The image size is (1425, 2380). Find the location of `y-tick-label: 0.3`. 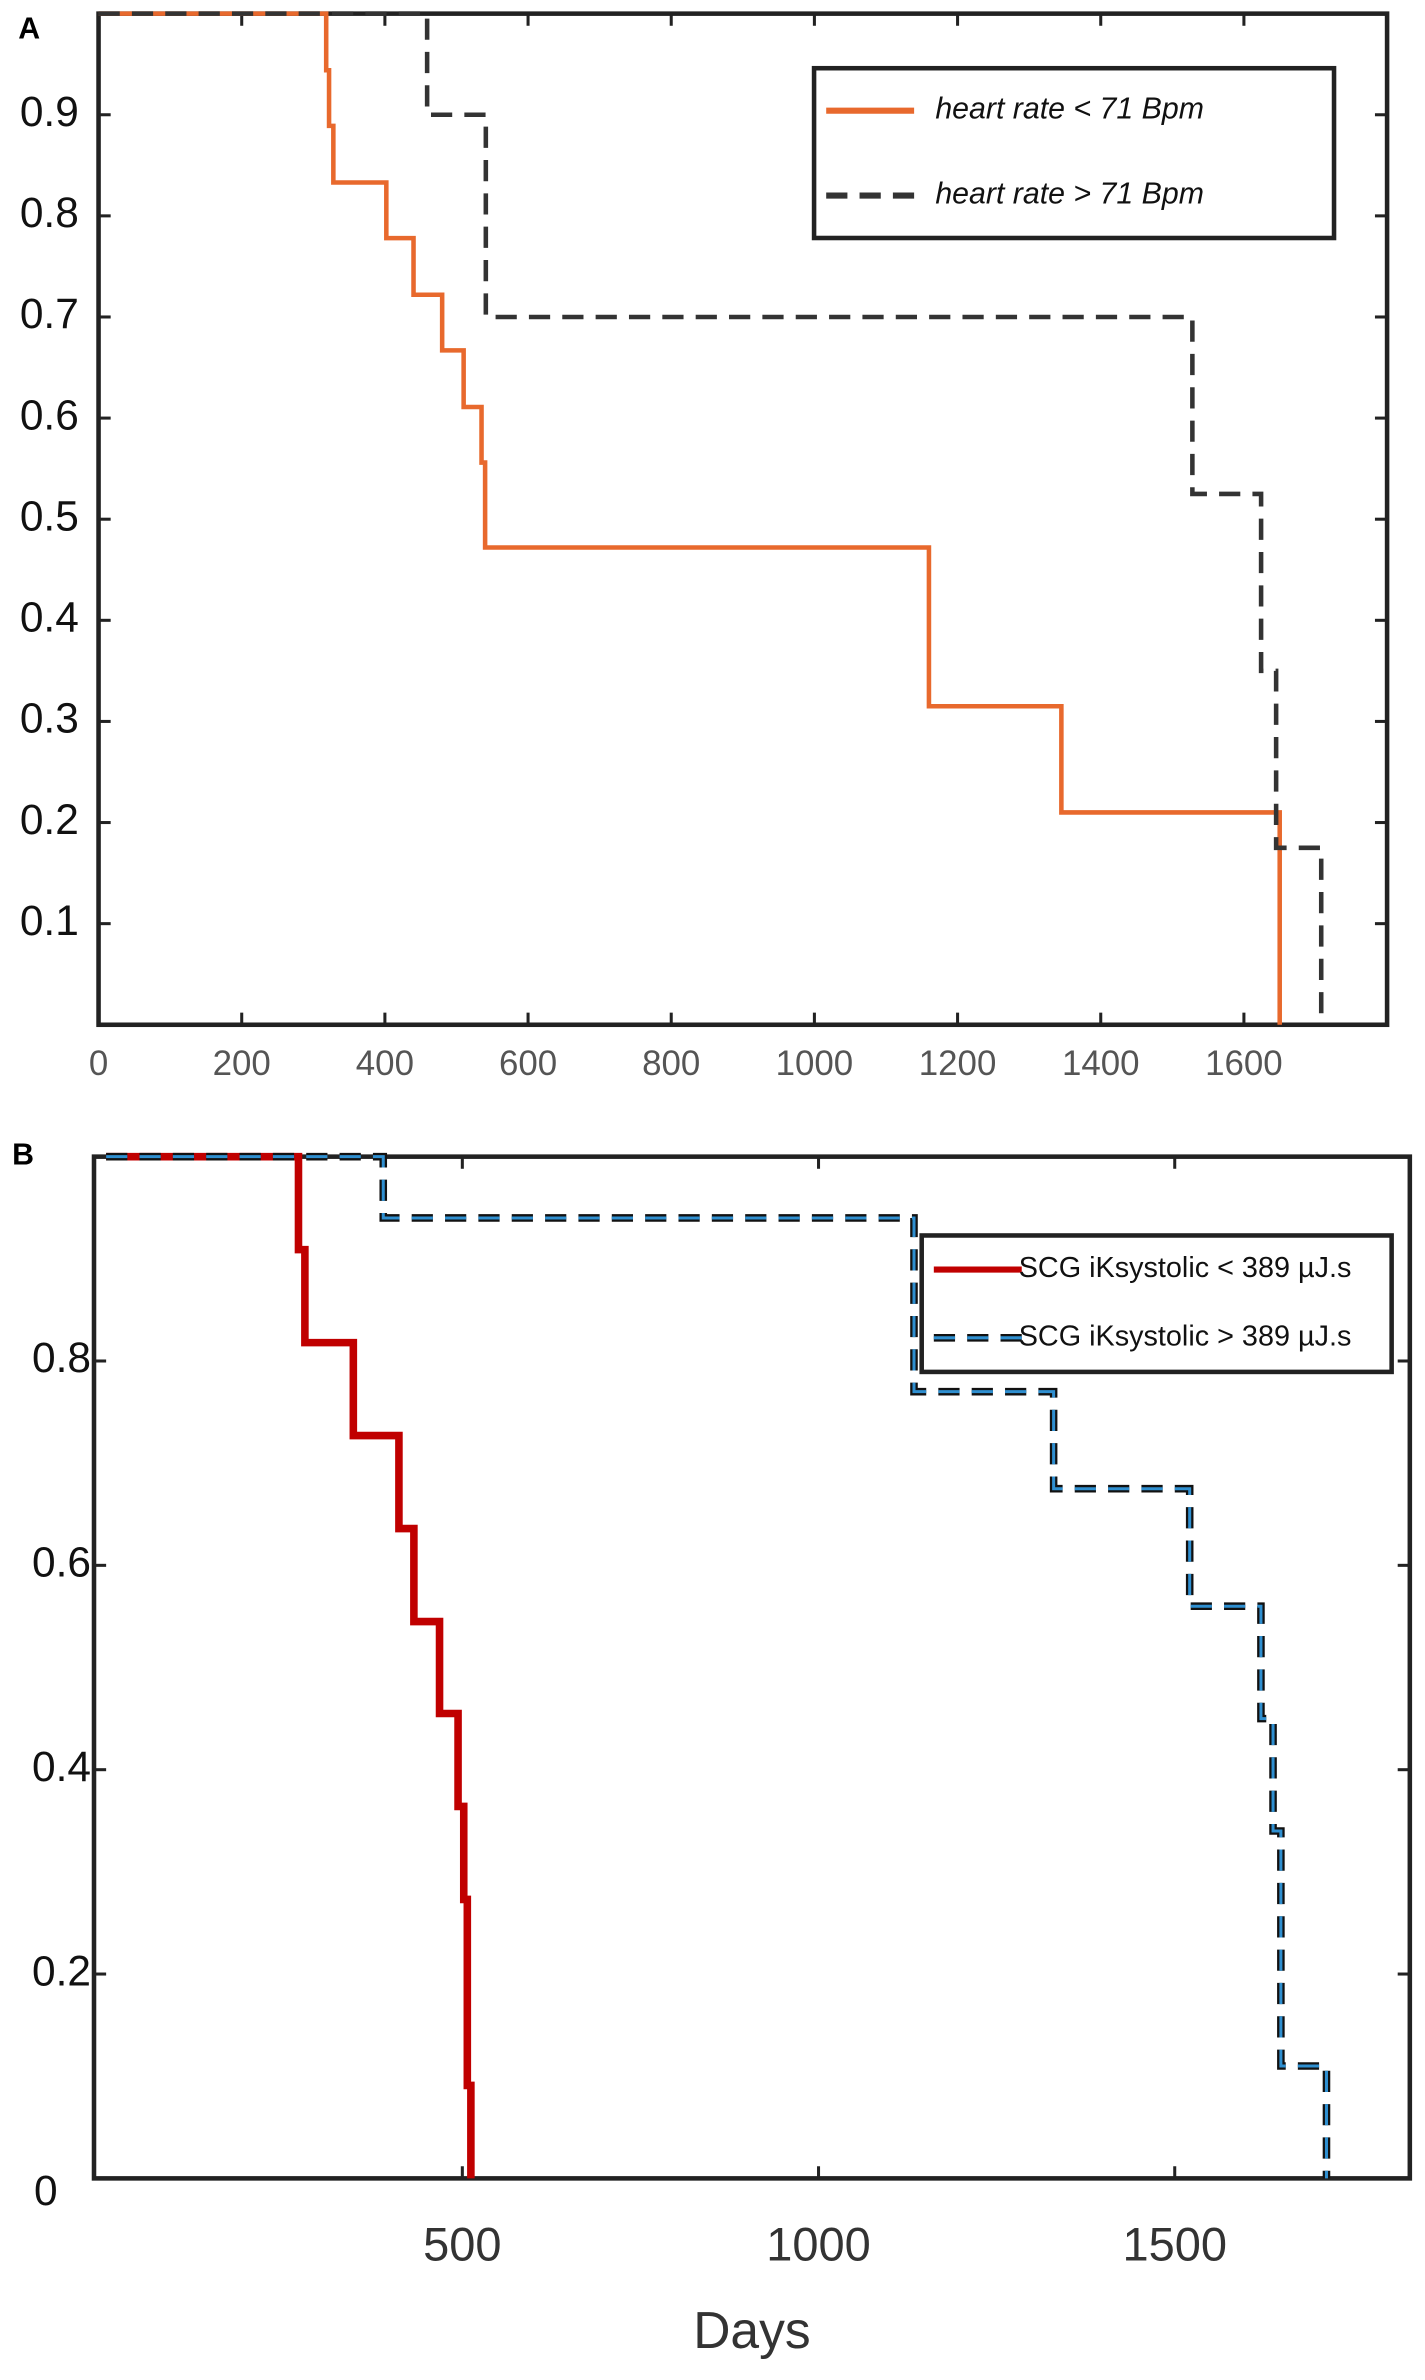

y-tick-label: 0.3 is located at coordinates (49, 718).